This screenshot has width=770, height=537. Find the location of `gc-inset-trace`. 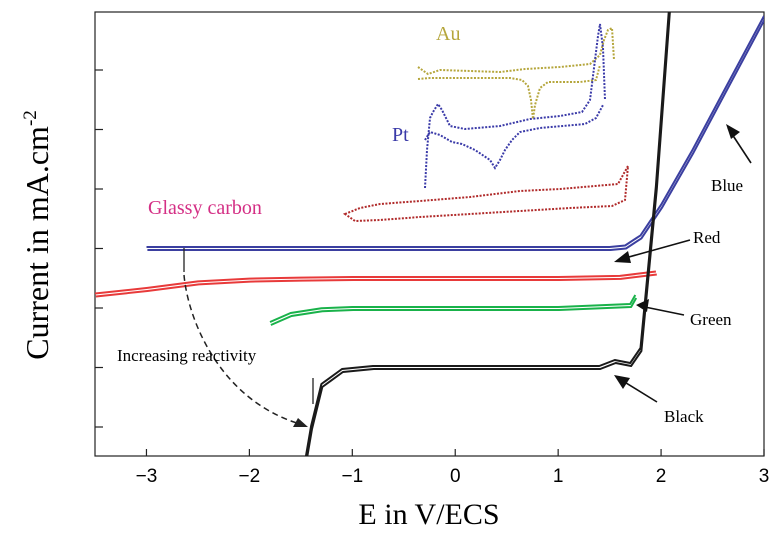

gc-inset-trace is located at coordinates (485, 194).